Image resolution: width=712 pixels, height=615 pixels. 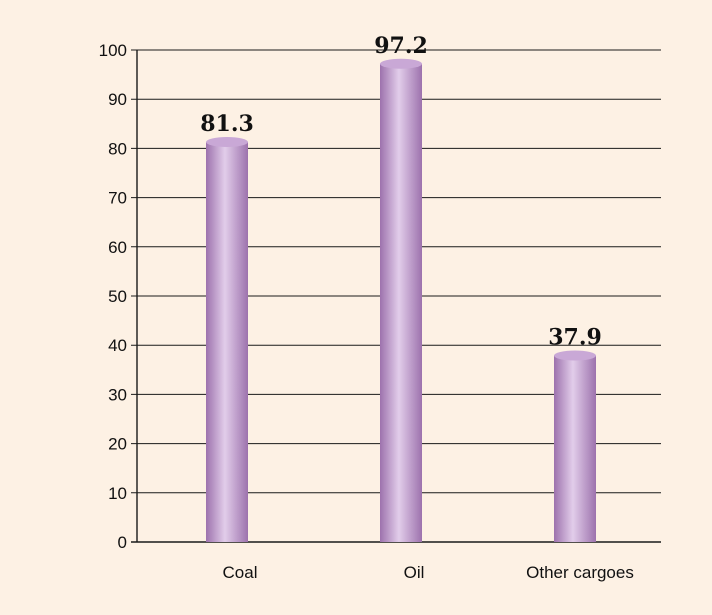 What do you see at coordinates (117, 148) in the screenshot?
I see `y-tick-label: 80` at bounding box center [117, 148].